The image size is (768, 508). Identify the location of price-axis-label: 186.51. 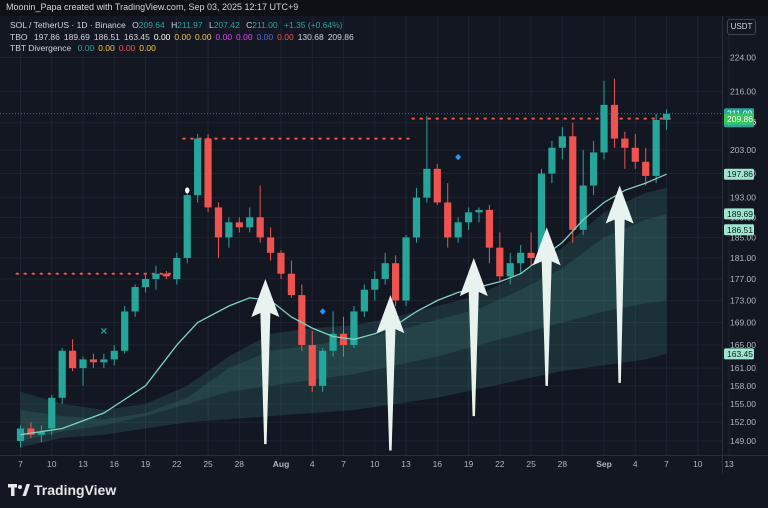
(739, 230).